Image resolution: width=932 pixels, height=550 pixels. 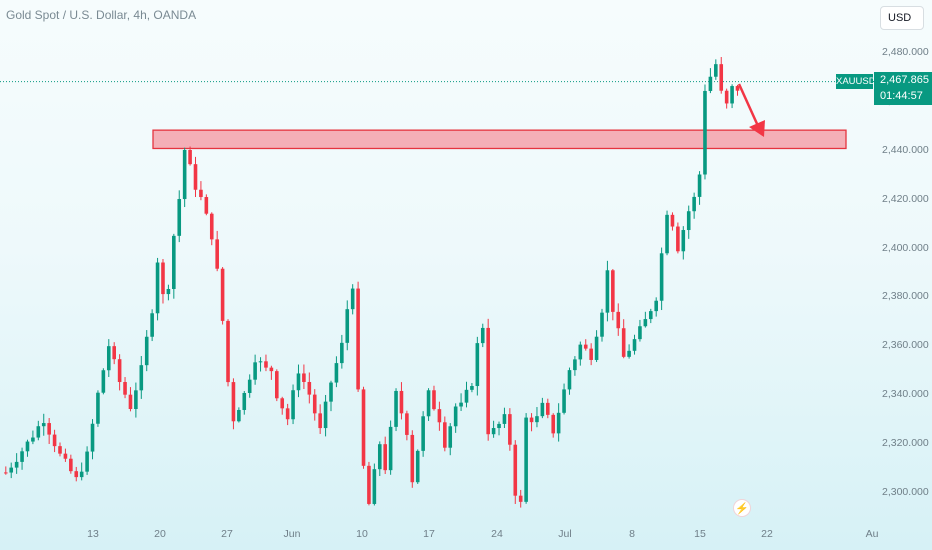 What do you see at coordinates (499, 139) in the screenshot?
I see `resistance-zone` at bounding box center [499, 139].